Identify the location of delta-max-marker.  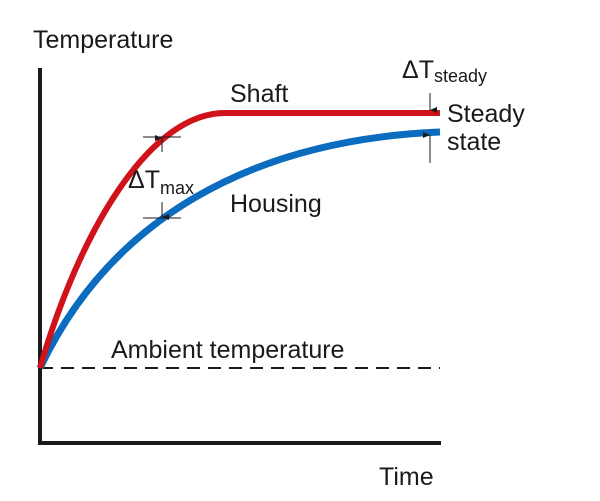
(162, 177).